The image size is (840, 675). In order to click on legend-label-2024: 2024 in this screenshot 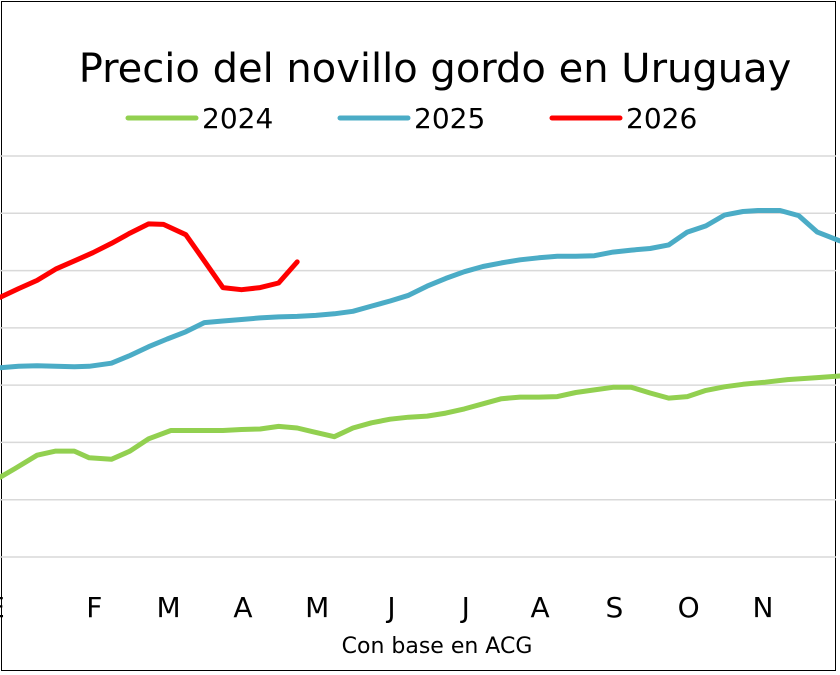, I will do `click(237, 118)`.